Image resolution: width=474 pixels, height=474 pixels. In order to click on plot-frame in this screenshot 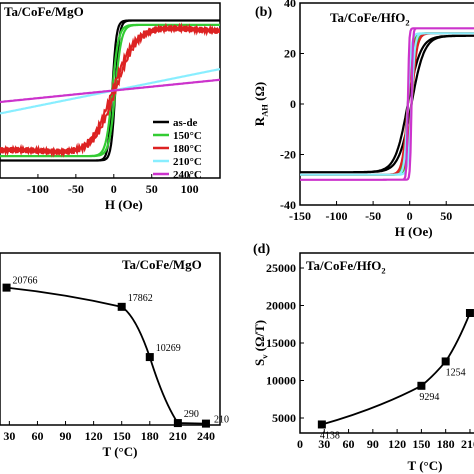, I will do `click(386, 343)`.